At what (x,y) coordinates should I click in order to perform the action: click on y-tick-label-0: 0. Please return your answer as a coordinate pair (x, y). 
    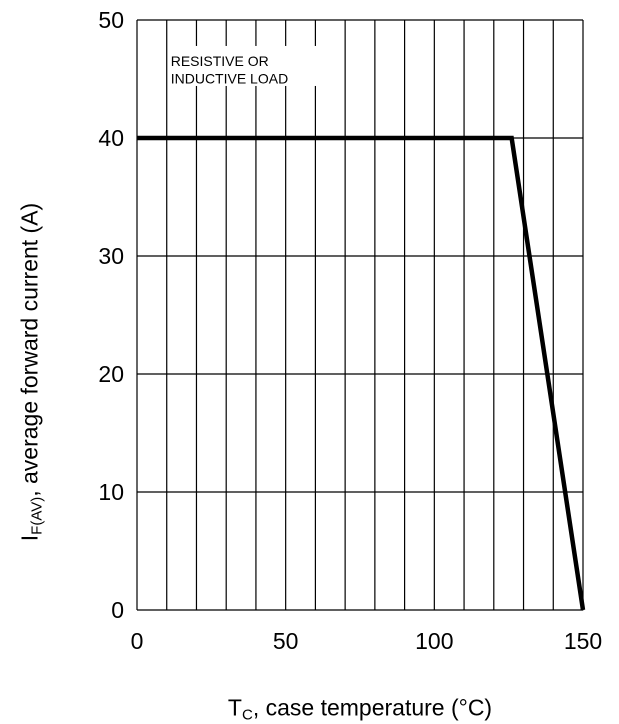
    Looking at the image, I should click on (117, 610).